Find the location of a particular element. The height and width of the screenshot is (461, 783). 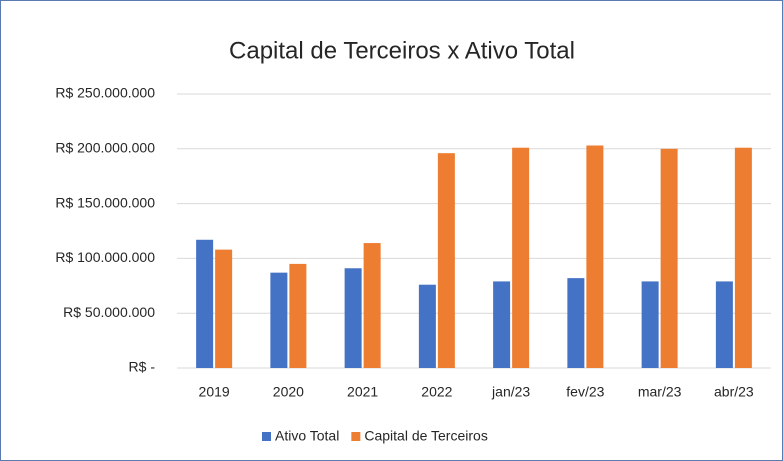

y-tick-label: R$ 100.000.000 is located at coordinates (105, 257).